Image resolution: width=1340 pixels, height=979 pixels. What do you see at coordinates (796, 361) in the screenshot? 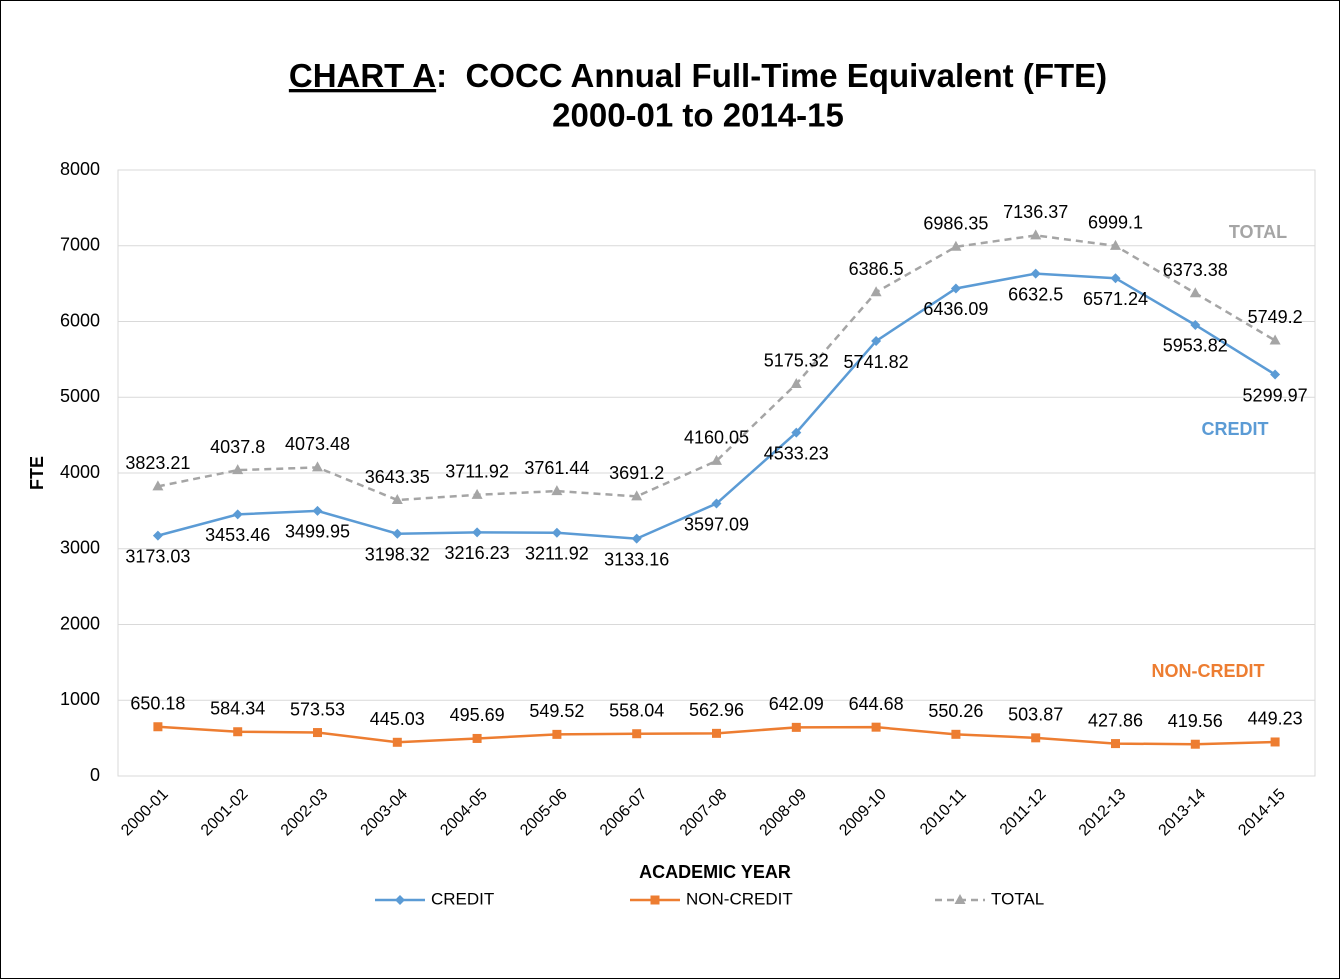
I see `data-label: 5175.32` at bounding box center [796, 361].